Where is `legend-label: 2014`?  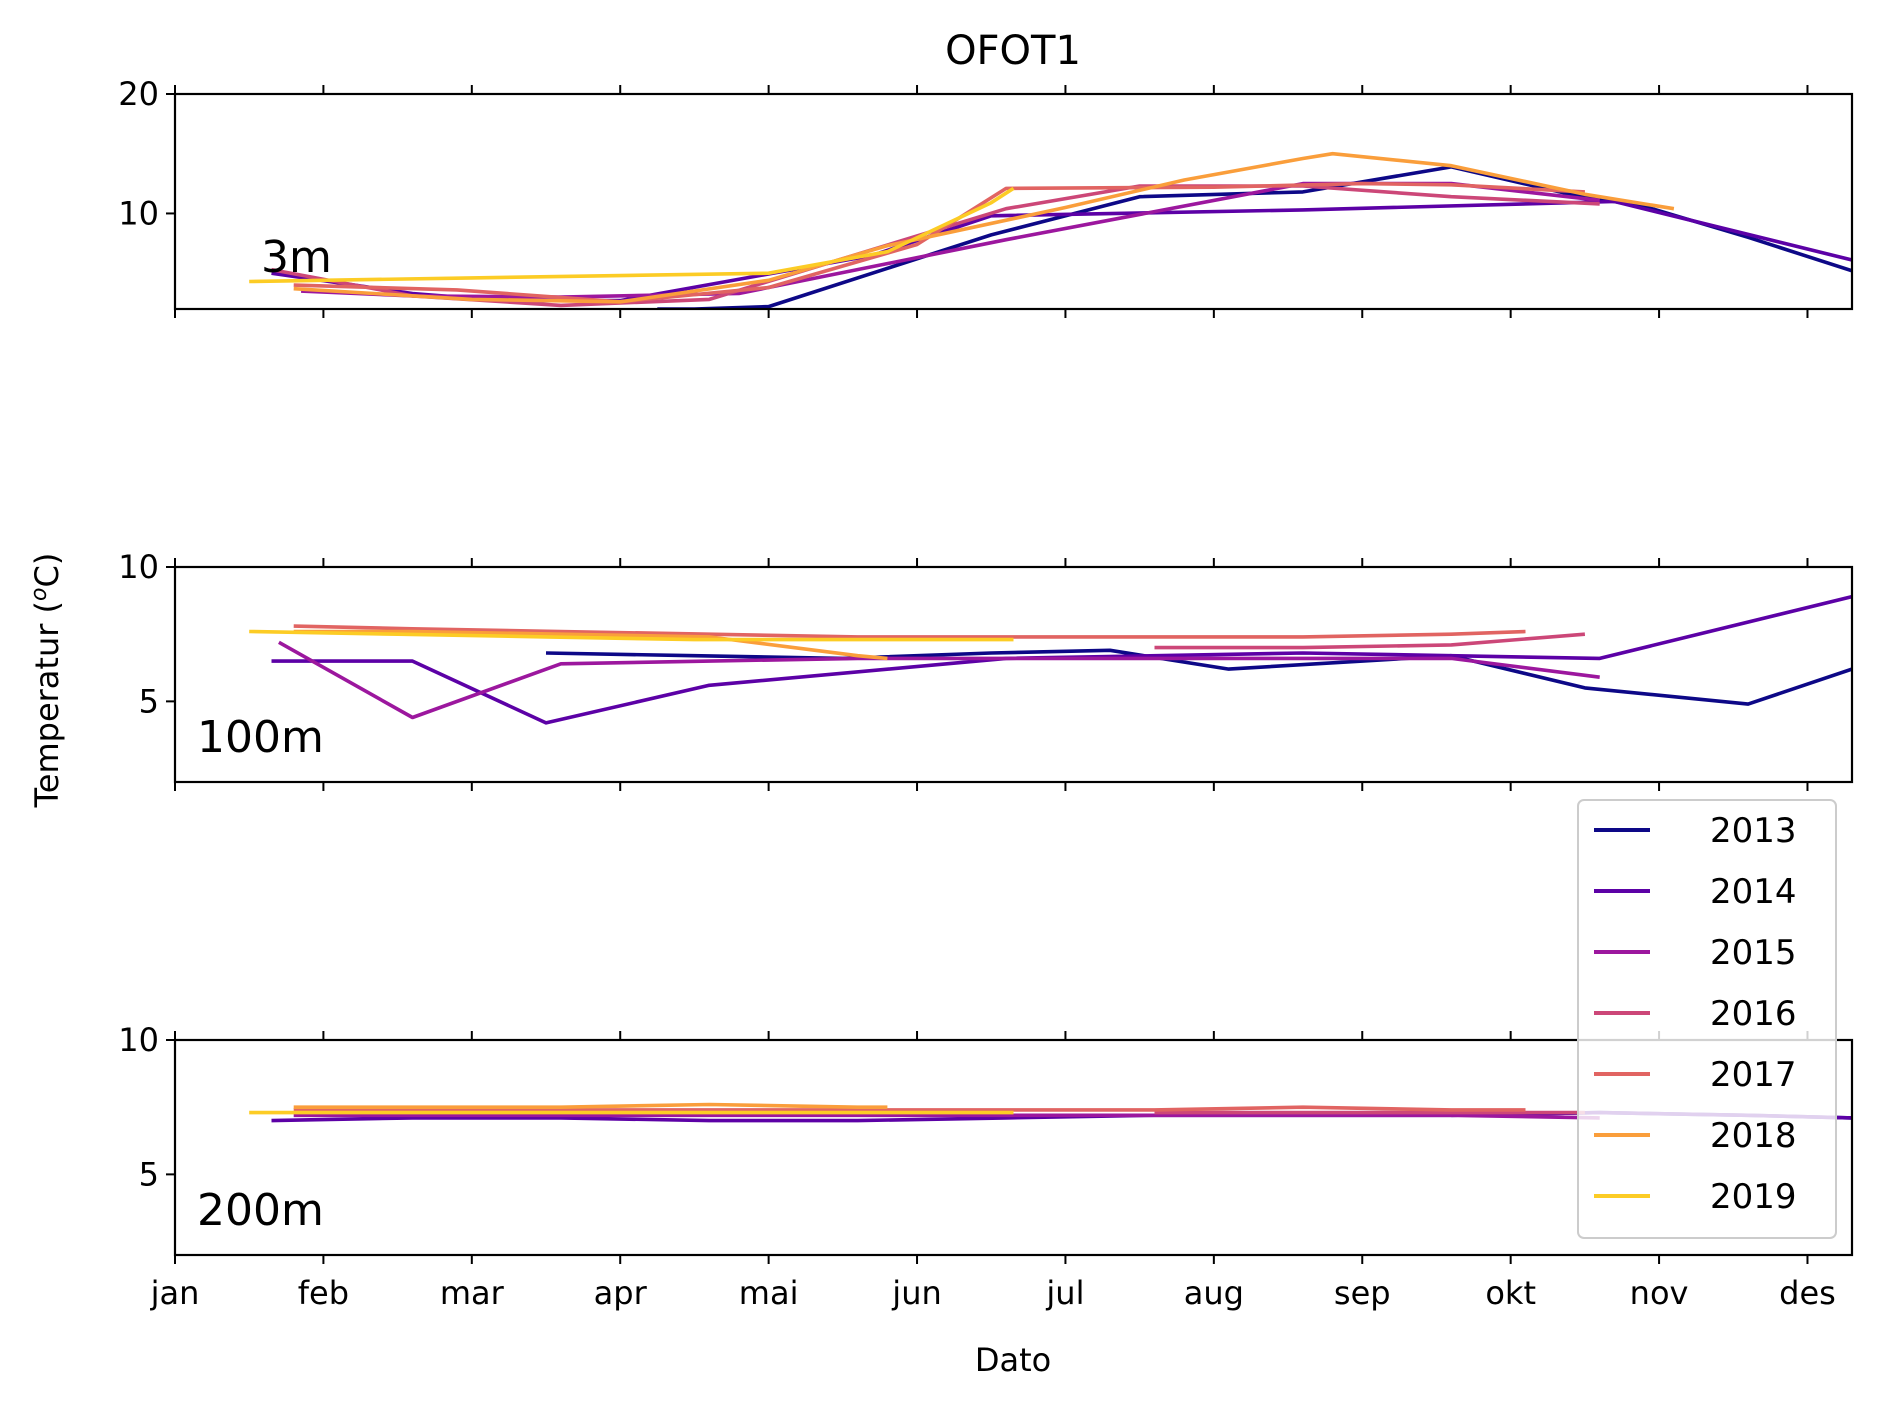
legend-label: 2014 is located at coordinates (1753, 892).